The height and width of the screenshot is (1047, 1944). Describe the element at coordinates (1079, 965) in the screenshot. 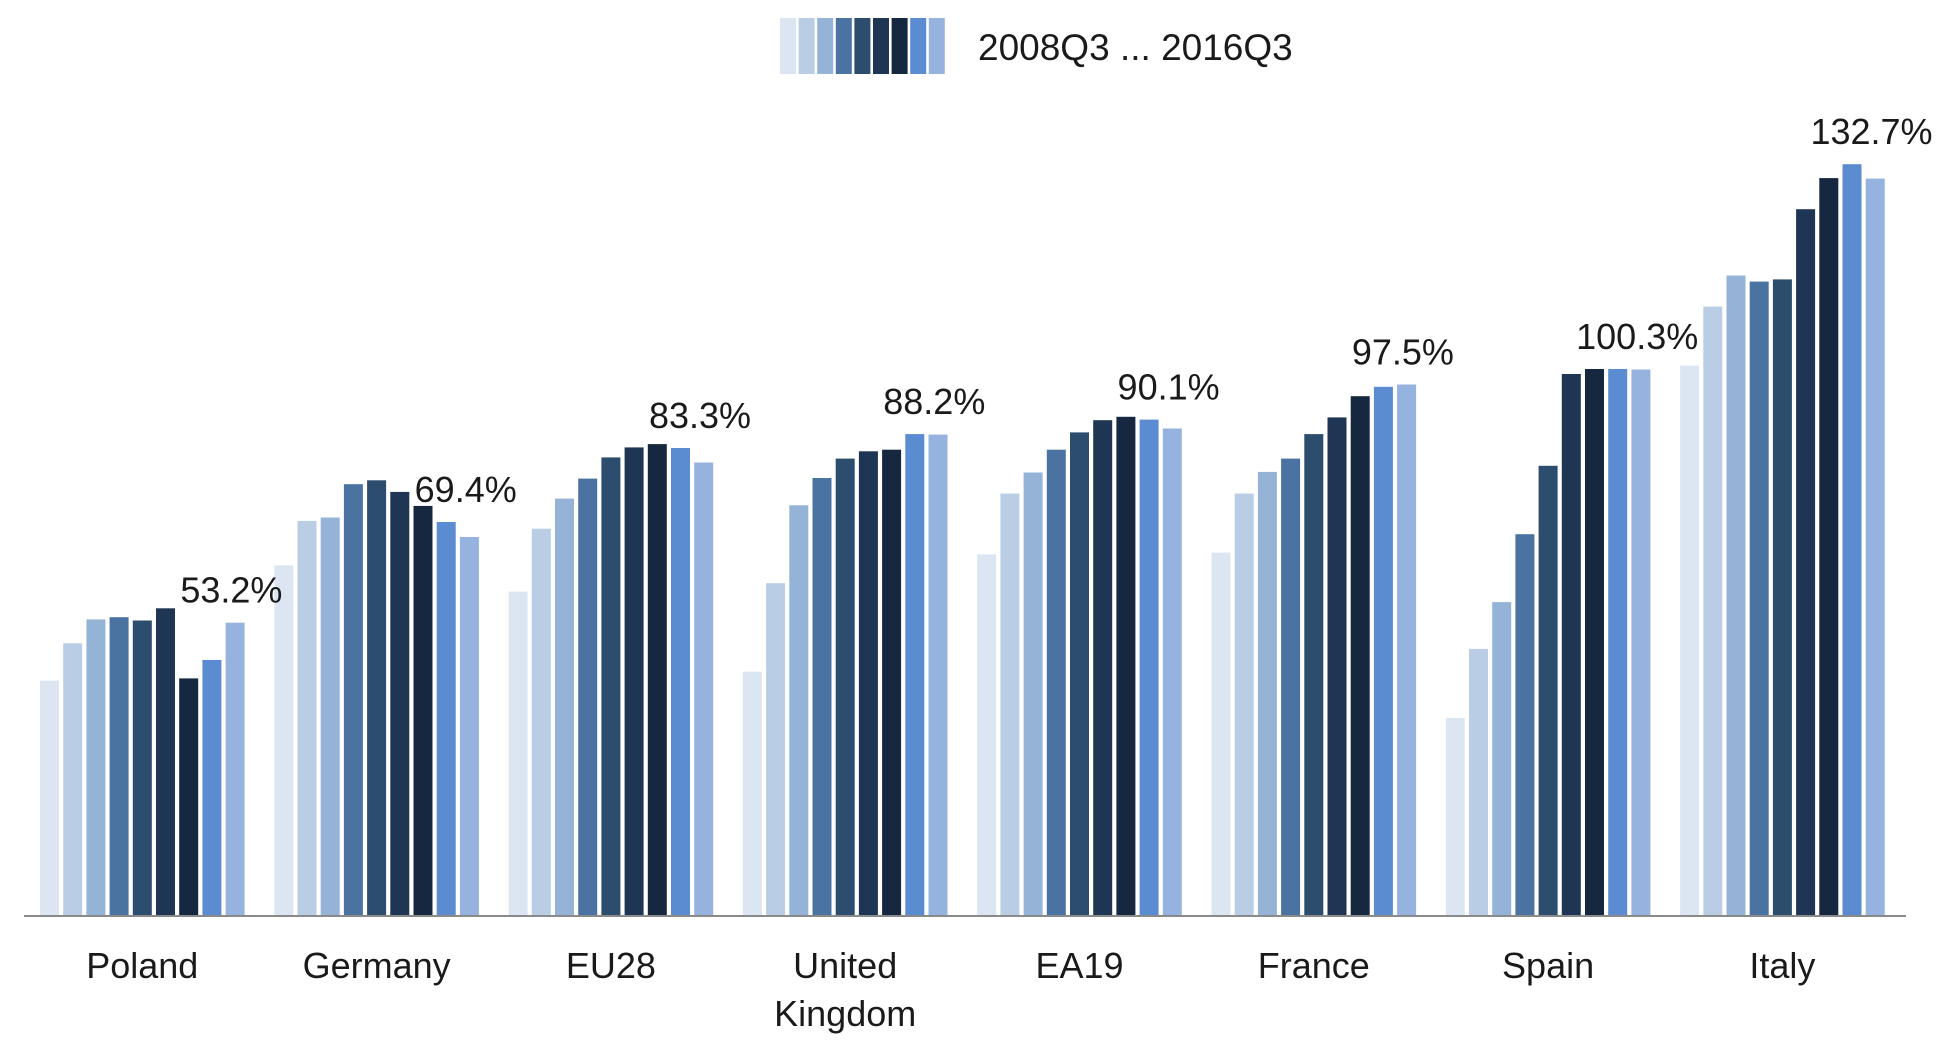

I see `tick-label: EA19` at that location.